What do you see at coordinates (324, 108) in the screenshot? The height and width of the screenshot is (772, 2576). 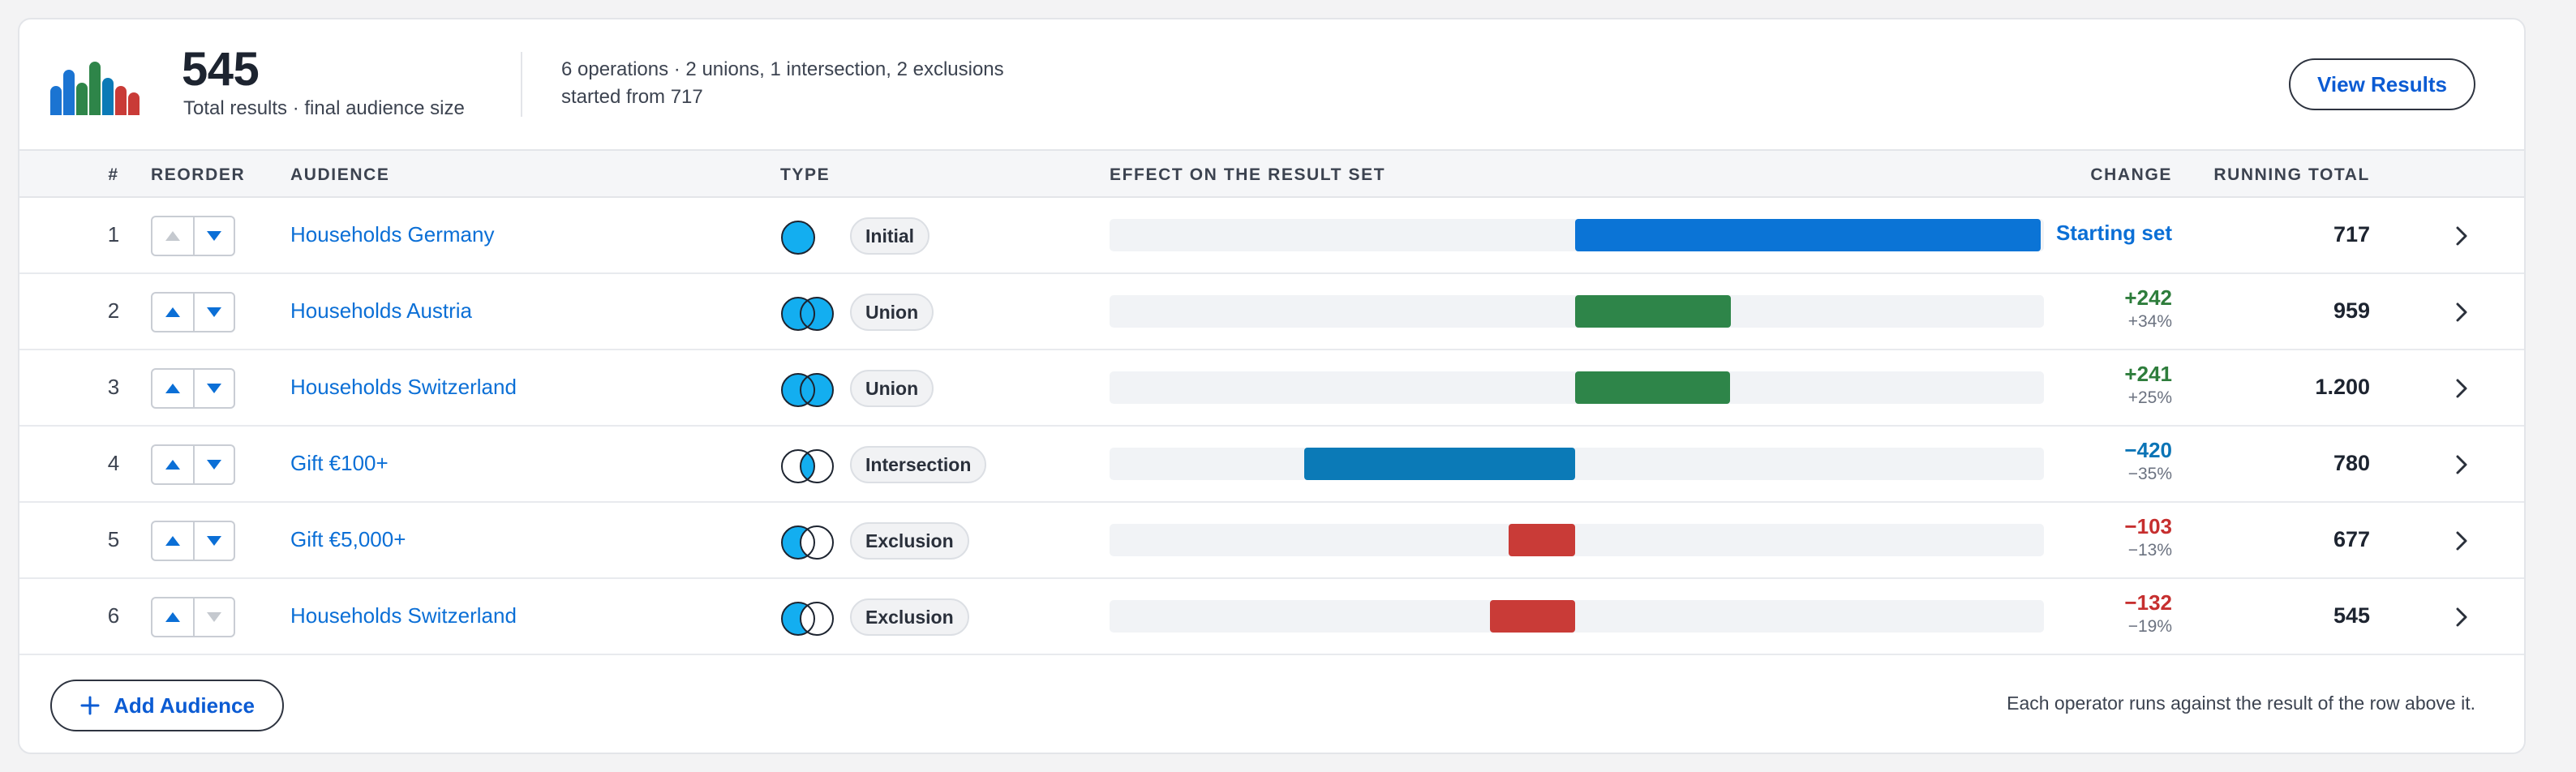 I see `total-results-label: Total results · final audience size` at bounding box center [324, 108].